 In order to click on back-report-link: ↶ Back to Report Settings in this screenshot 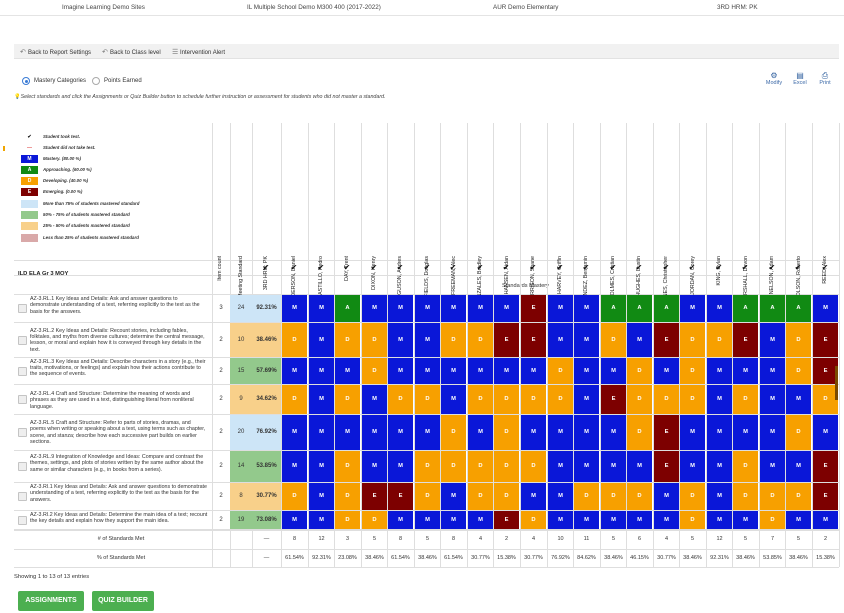, I will do `click(56, 52)`.